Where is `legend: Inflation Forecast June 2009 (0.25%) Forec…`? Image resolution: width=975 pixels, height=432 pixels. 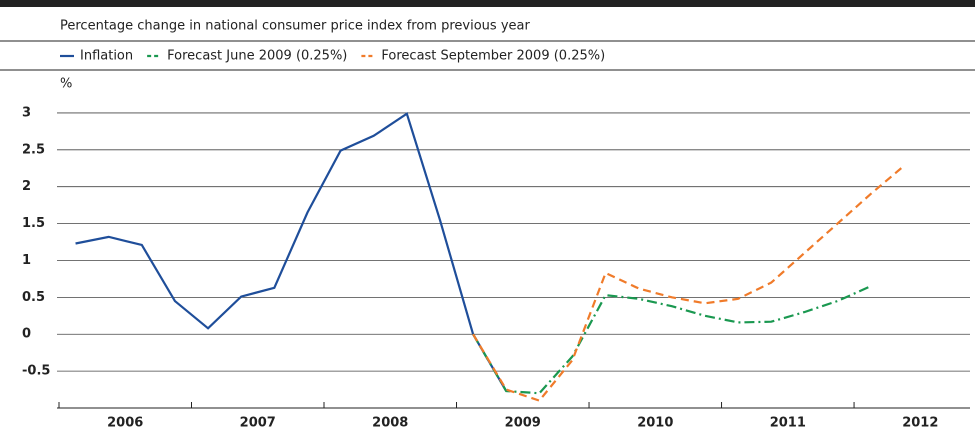
legend: Inflation Forecast June 2009 (0.25%) Forec… is located at coordinates (332, 56).